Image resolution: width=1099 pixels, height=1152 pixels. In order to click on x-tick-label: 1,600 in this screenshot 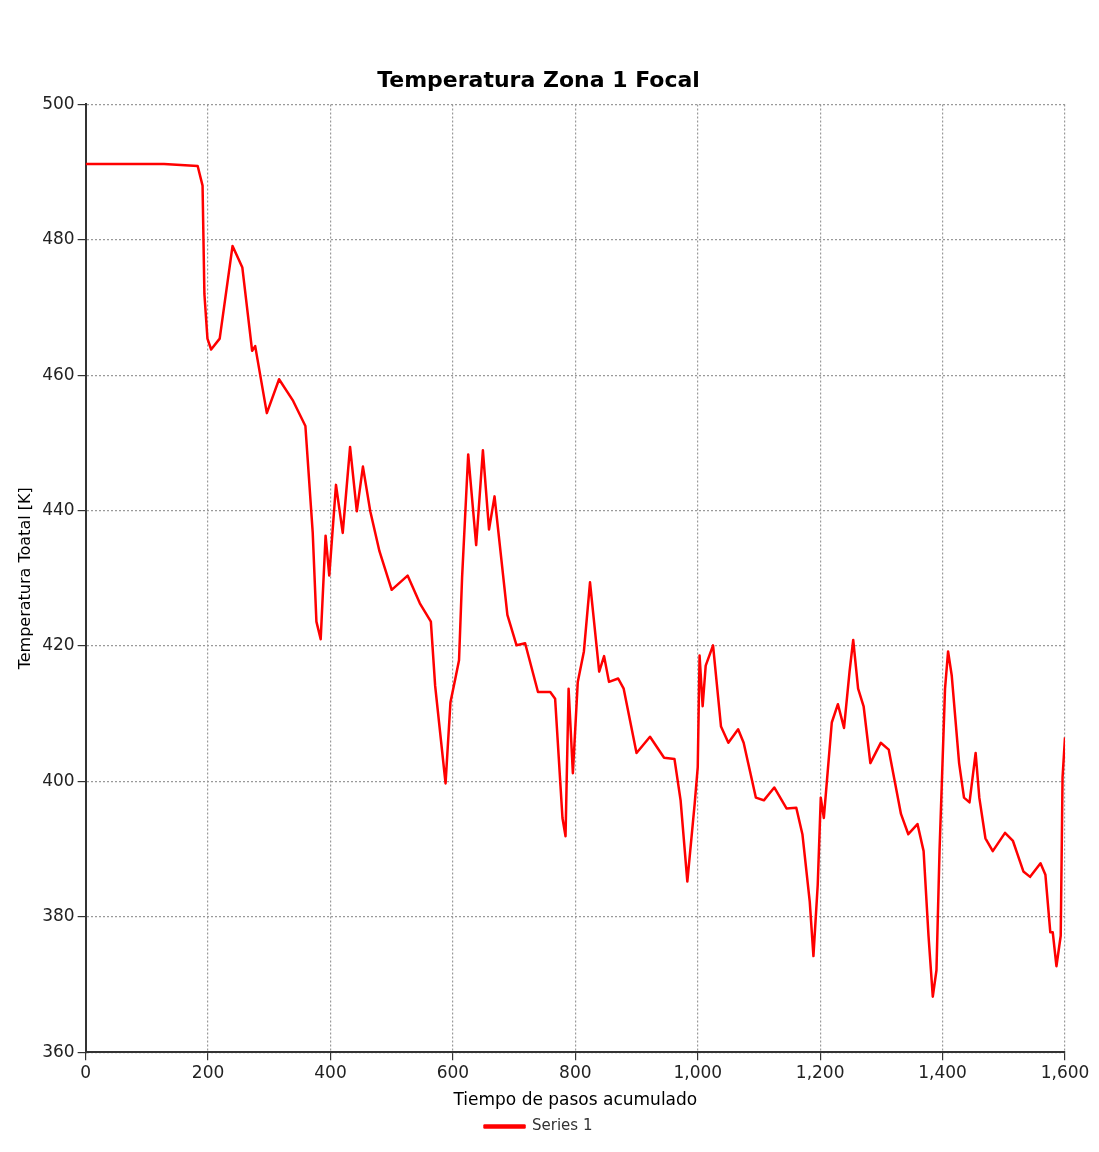, I will do `click(1065, 1071)`.